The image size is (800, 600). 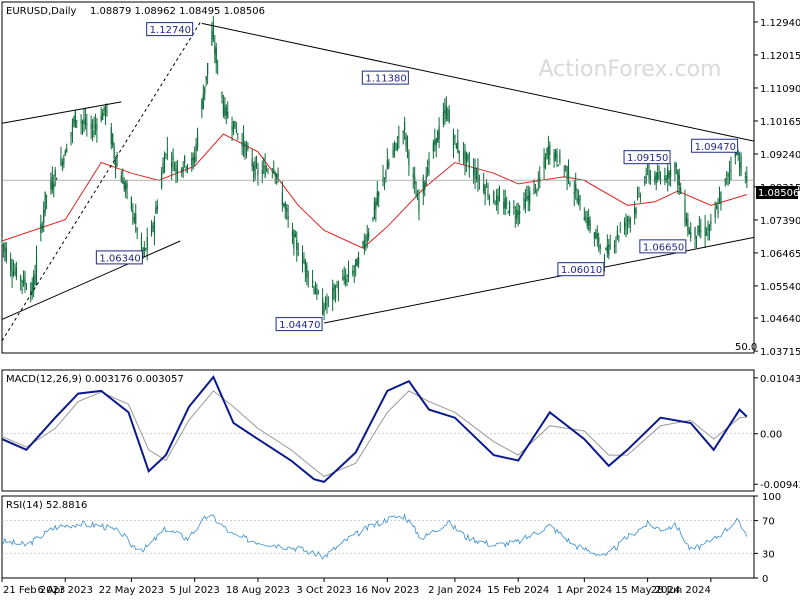 What do you see at coordinates (647, 158) in the screenshot?
I see `price-annotation-text: 1.09150` at bounding box center [647, 158].